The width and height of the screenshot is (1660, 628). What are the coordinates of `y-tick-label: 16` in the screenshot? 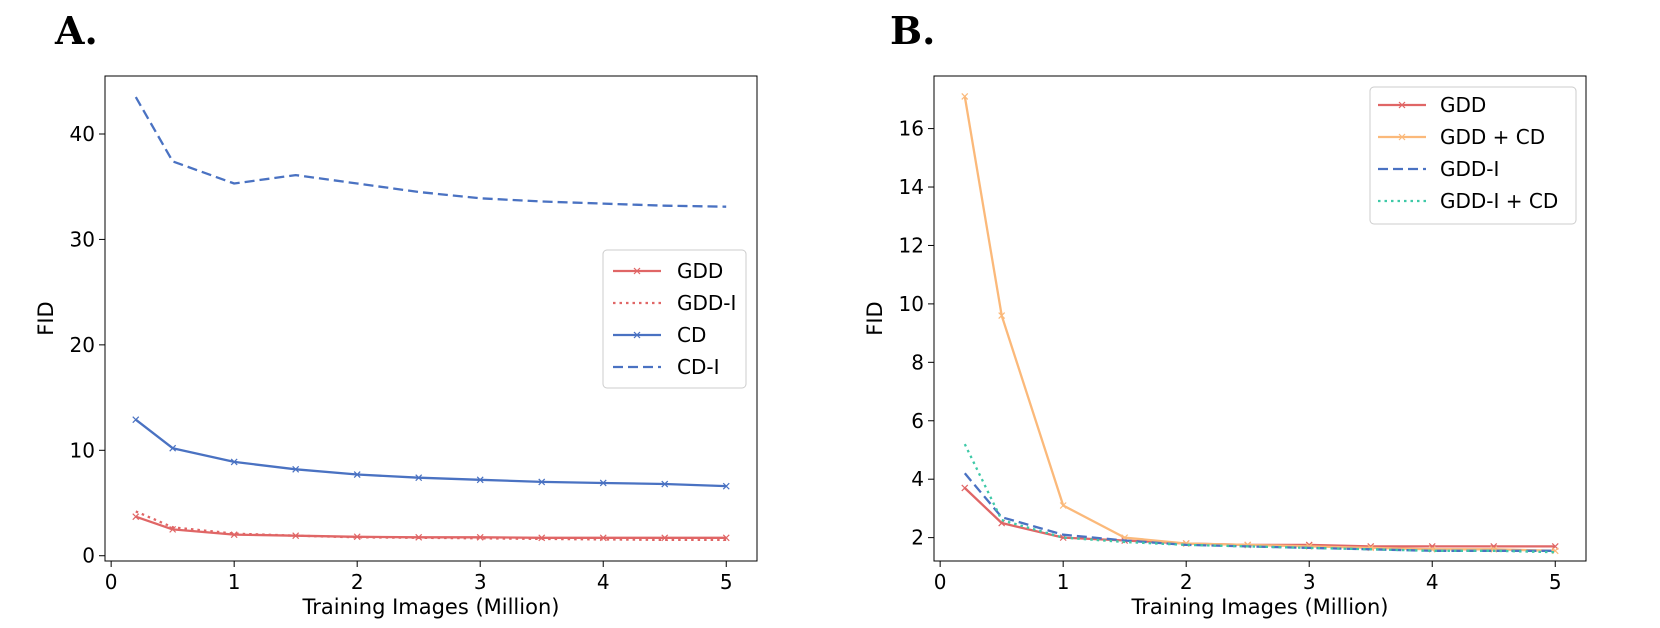 It's located at (911, 129).